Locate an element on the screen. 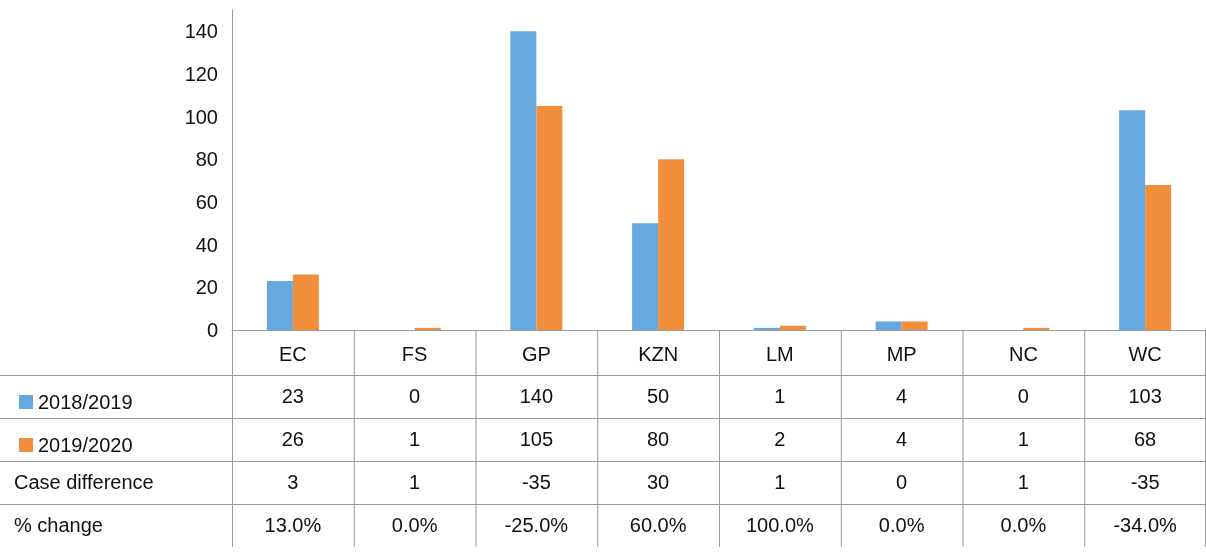 This screenshot has width=1206, height=558. y-tick-label: 40 is located at coordinates (206, 244).